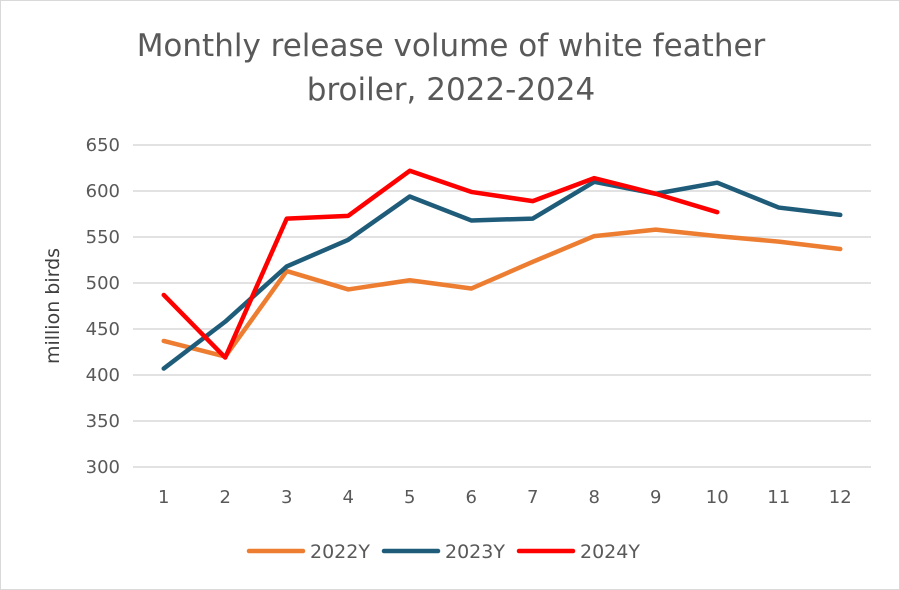  I want to click on x-tick-label: 3, so click(286, 497).